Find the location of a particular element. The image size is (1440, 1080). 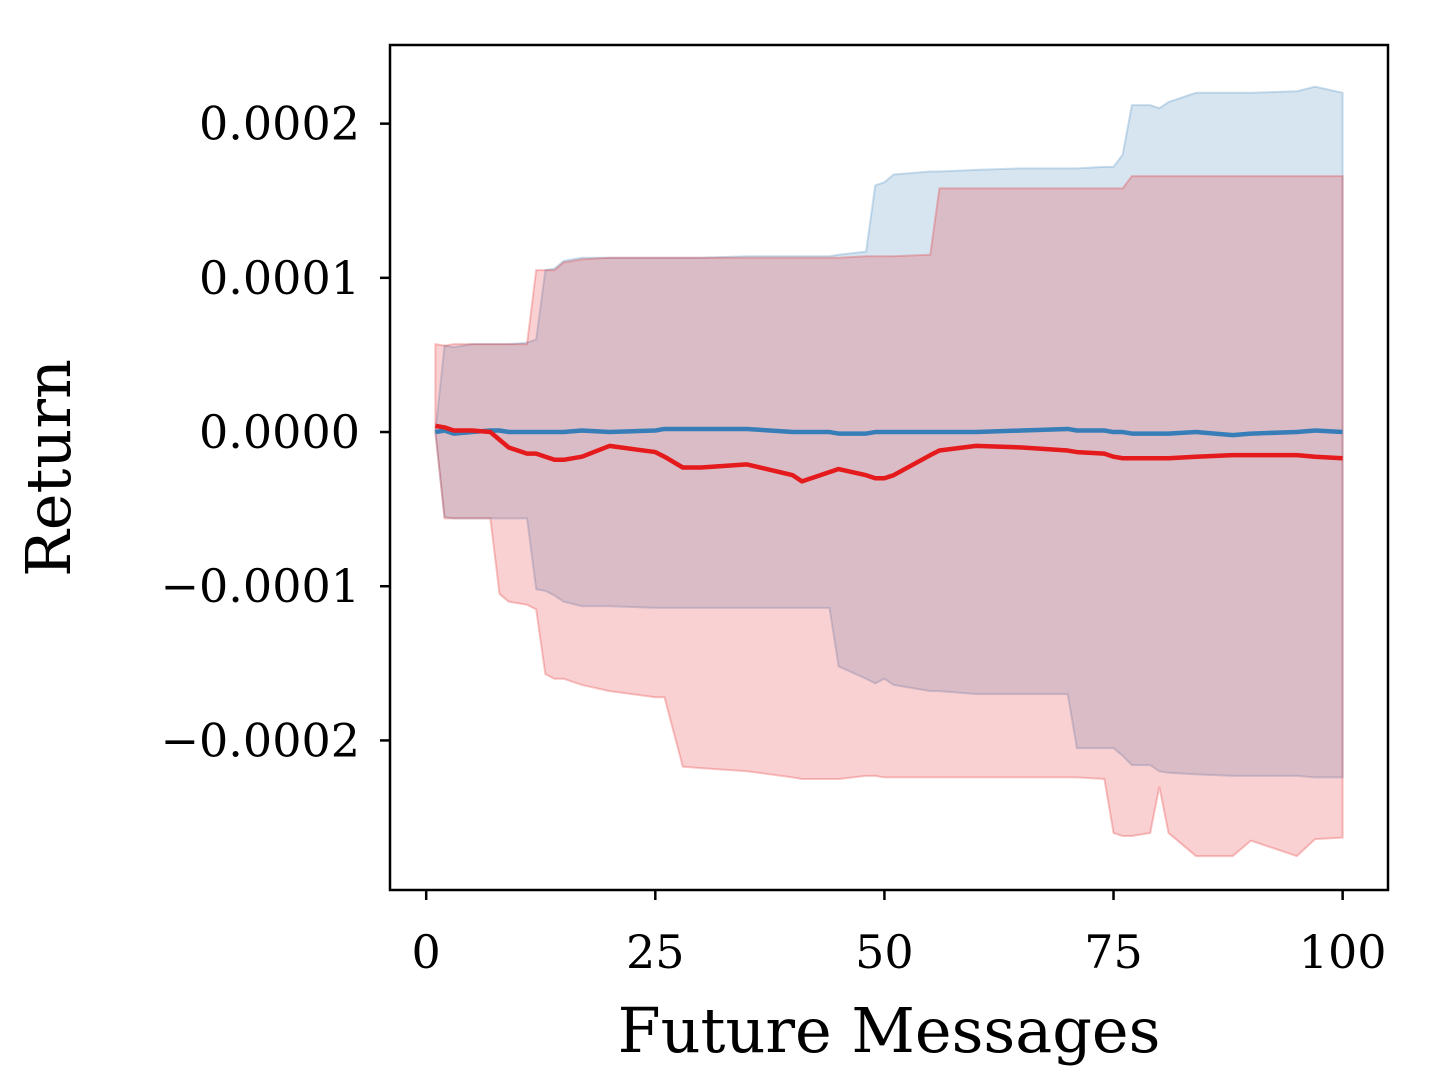

x-tick-label: 25 is located at coordinates (655, 952).